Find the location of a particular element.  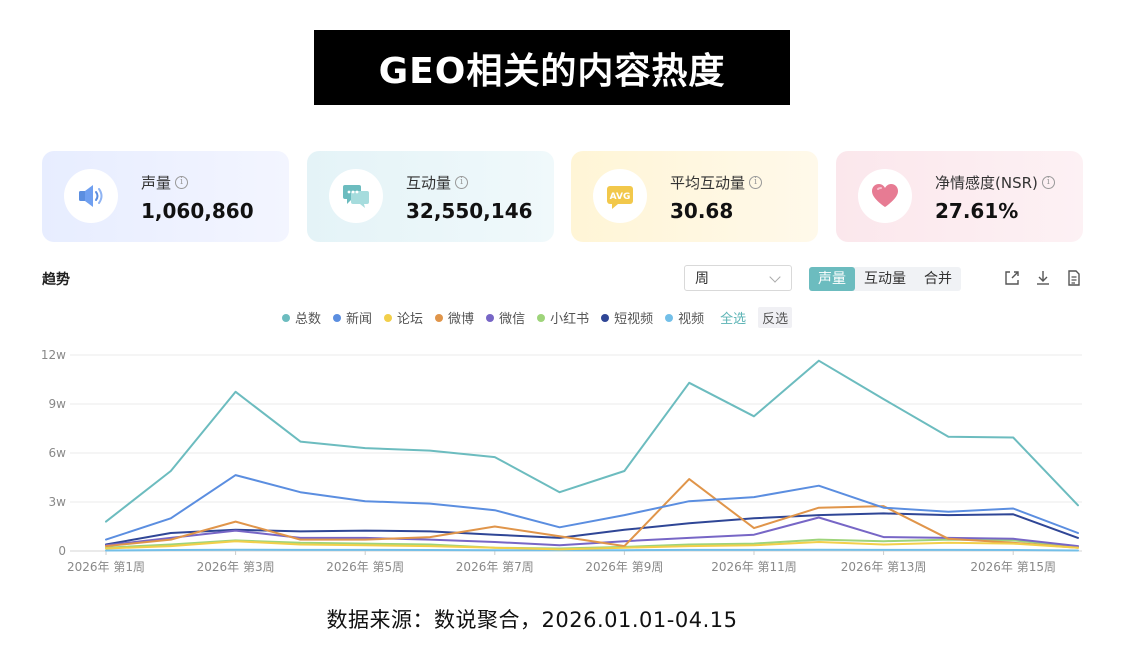

legend-item: 总数 is located at coordinates (301, 317).